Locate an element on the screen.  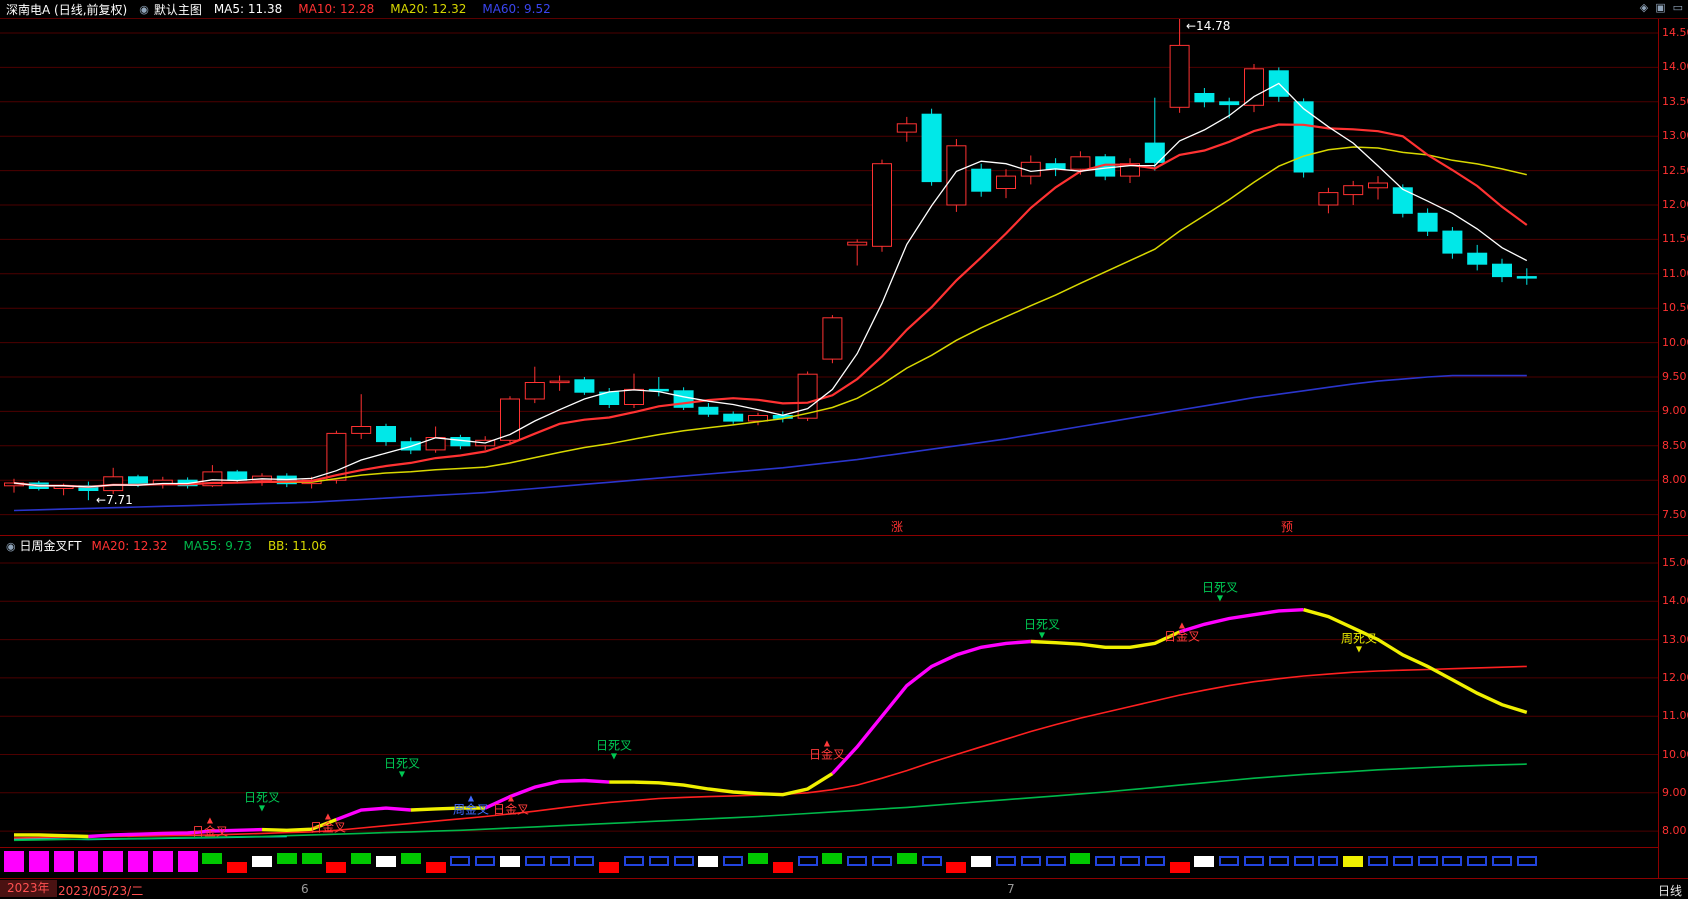
window-icon: ▣ is located at coordinates (1660, 7).